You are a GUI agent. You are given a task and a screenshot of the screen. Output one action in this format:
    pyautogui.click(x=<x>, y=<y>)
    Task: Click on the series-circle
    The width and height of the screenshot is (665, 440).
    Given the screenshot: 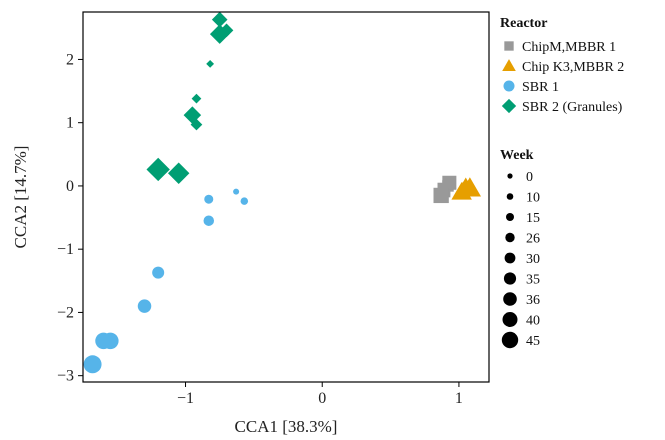 What is the action you would take?
    pyautogui.click(x=166, y=281)
    